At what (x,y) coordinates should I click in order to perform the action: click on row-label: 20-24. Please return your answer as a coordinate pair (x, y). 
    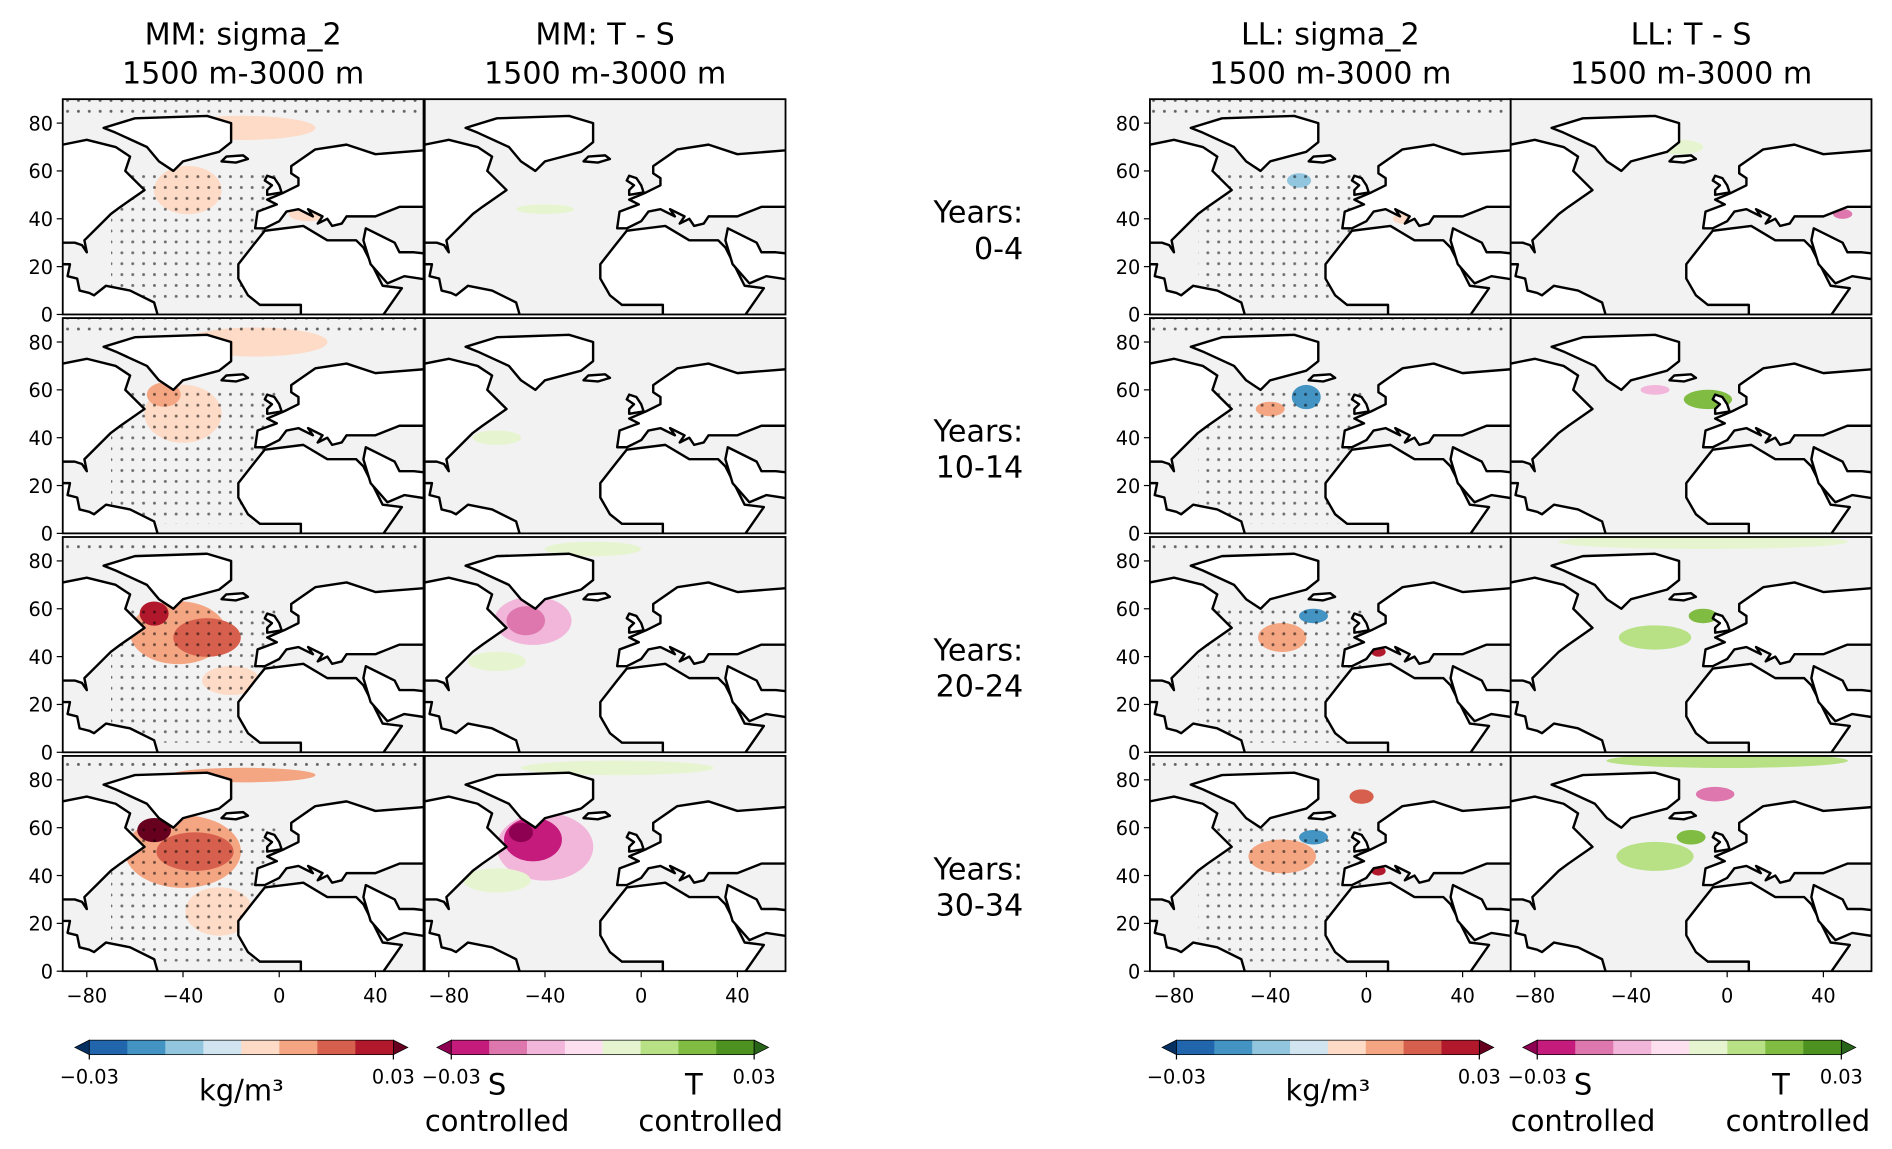
    Looking at the image, I should click on (980, 687).